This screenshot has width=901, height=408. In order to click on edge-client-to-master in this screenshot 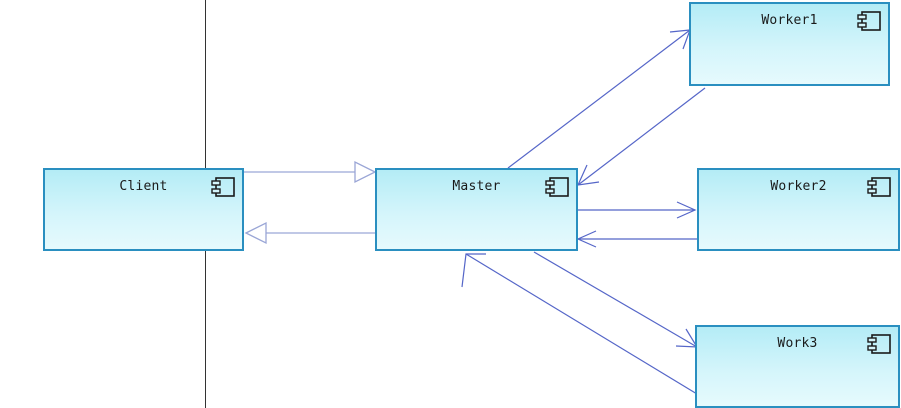, I will do `click(310, 172)`.